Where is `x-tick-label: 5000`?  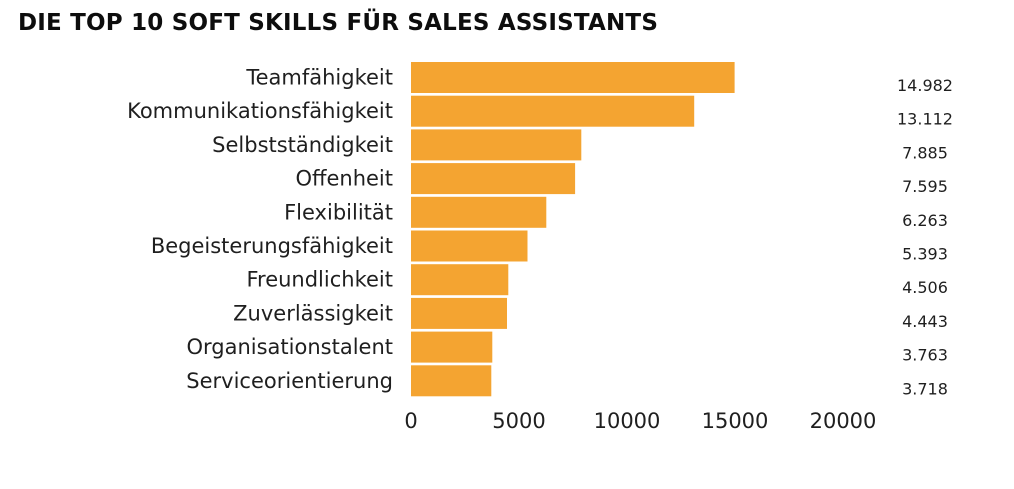
x-tick-label: 5000 is located at coordinates (518, 421).